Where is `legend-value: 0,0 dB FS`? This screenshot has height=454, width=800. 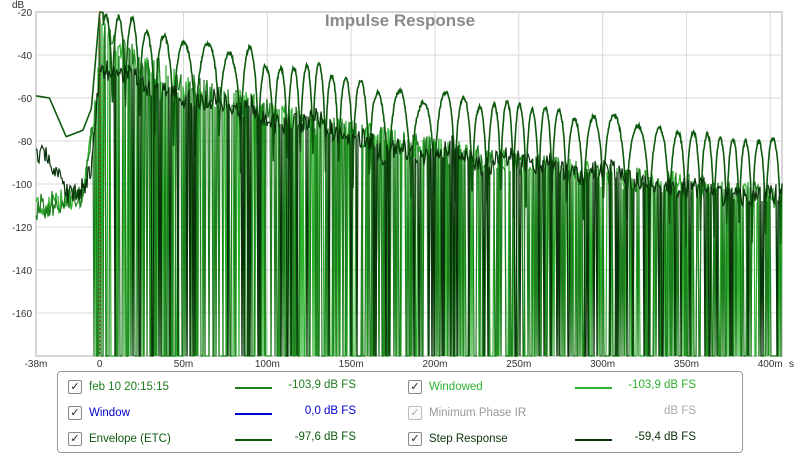
legend-value: 0,0 dB FS is located at coordinates (330, 411).